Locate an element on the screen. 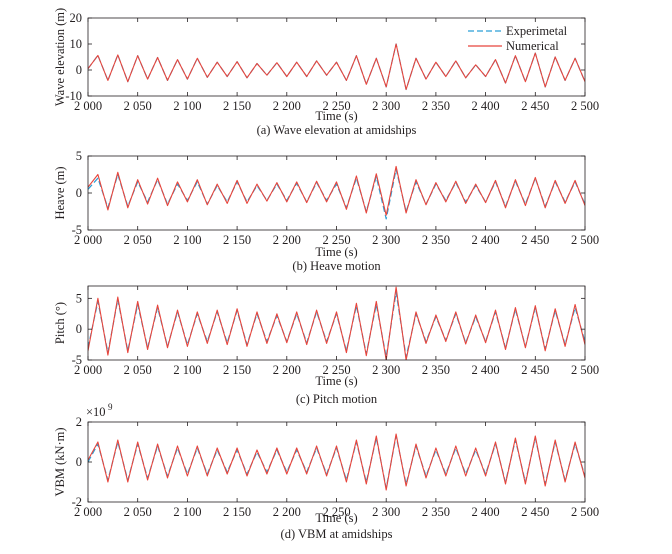 The image size is (672, 554). panel-caption: (d) VBM at amidships is located at coordinates (337, 534).